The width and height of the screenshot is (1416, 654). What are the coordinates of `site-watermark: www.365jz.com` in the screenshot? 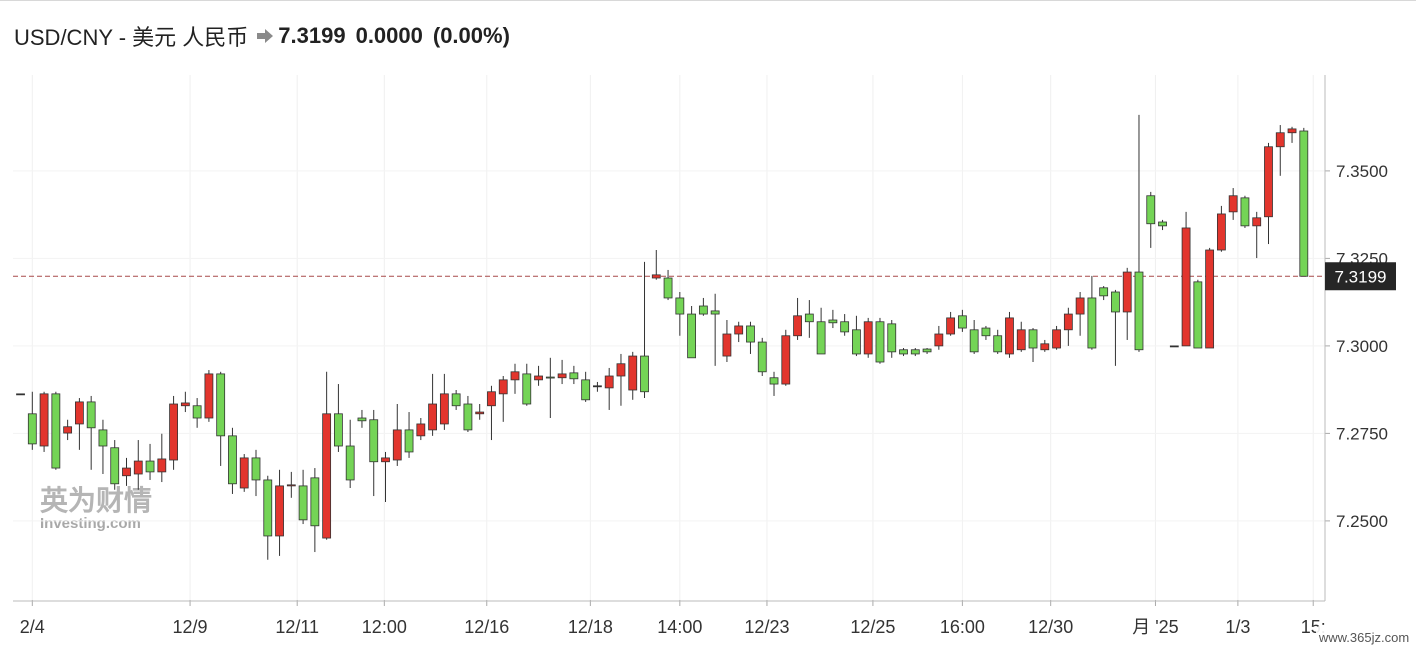 It's located at (1363, 637).